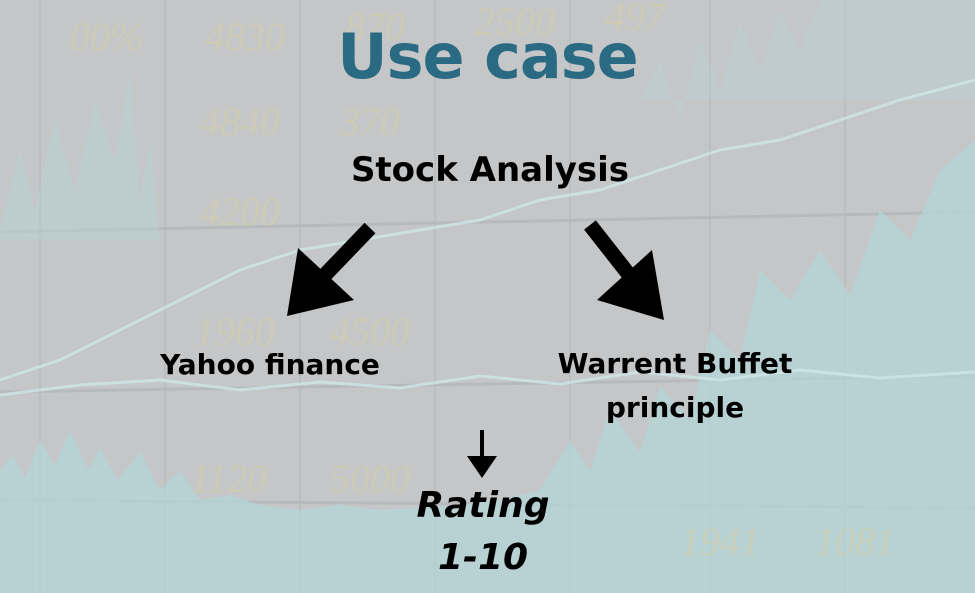 Image resolution: width=975 pixels, height=593 pixels. Describe the element at coordinates (331, 269) in the screenshot. I see `arrow-to-yahoo-finance` at that location.